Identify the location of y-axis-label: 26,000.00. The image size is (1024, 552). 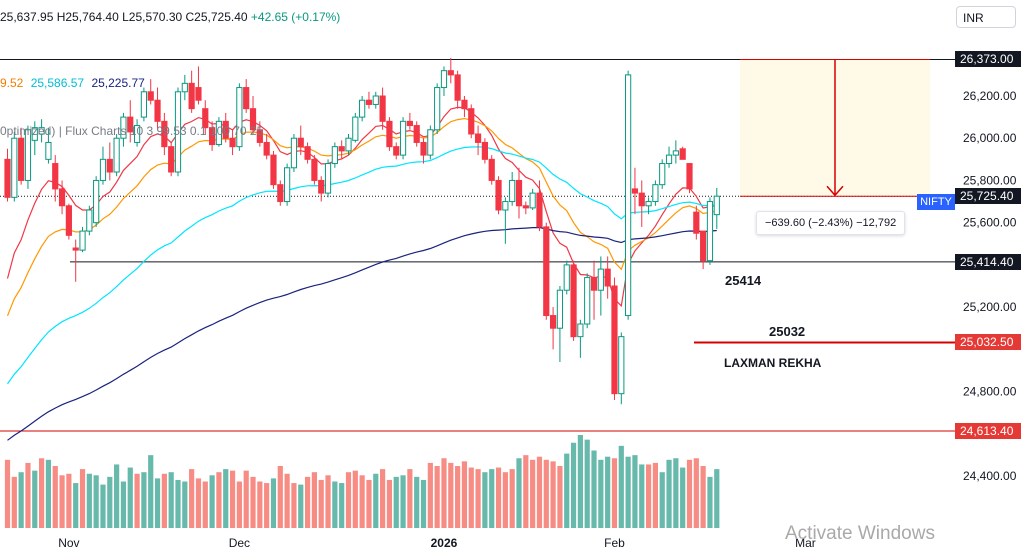
(990, 138).